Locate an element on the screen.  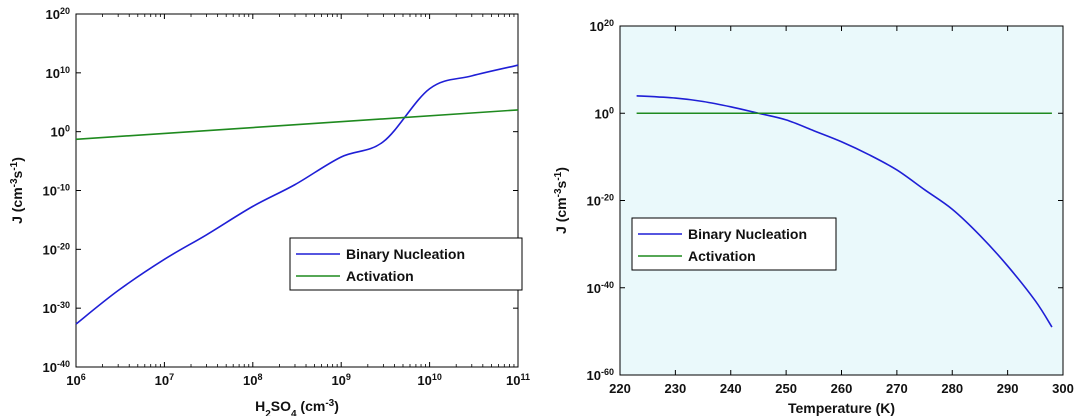
x-tick-label: 10¹¹ is located at coordinates (518, 380).